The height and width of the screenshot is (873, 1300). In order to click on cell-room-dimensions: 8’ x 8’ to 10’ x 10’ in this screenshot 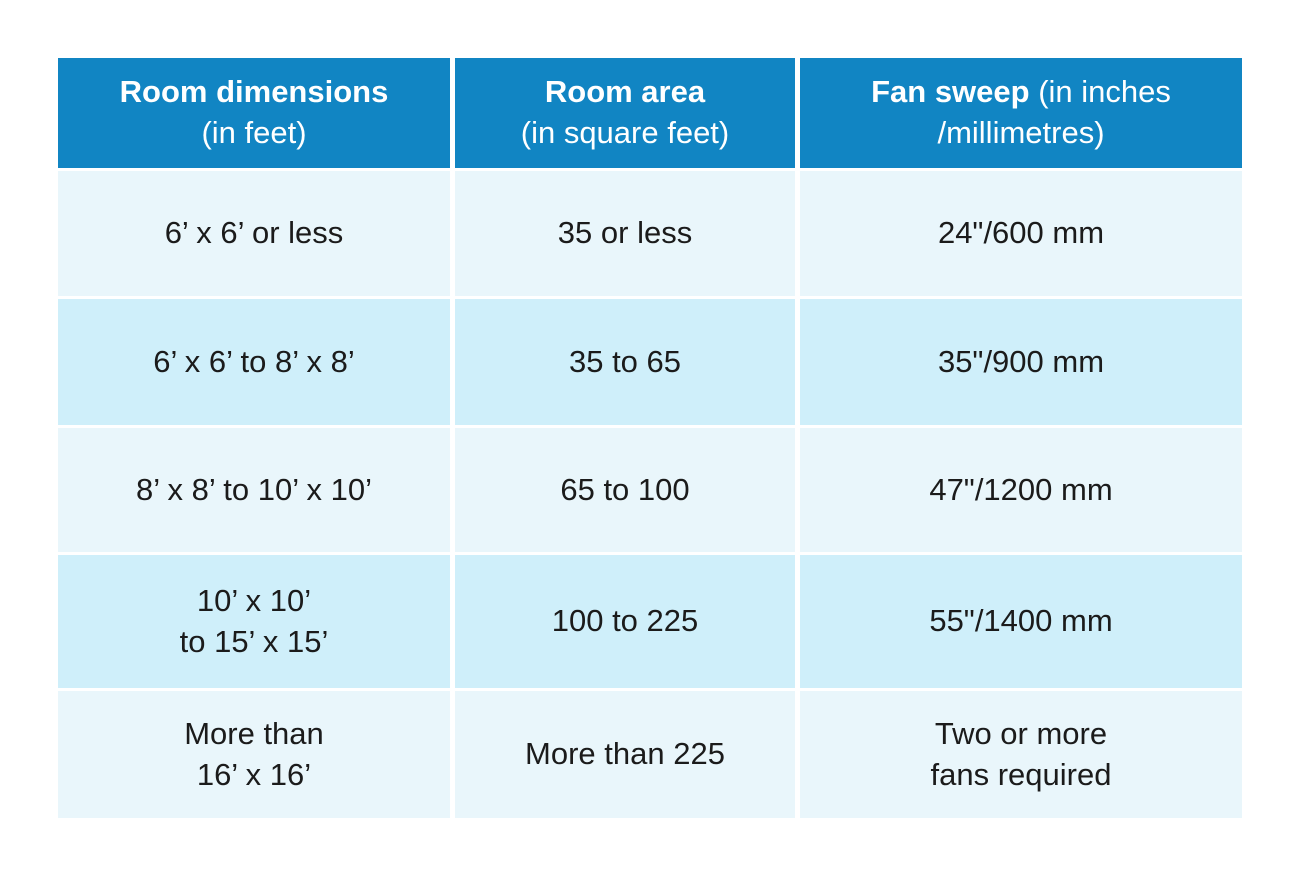, I will do `click(254, 490)`.